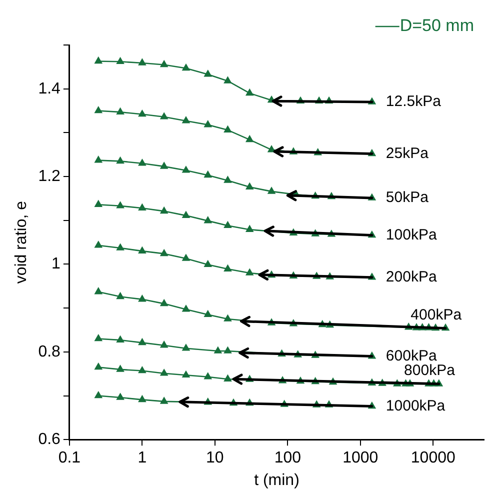 The height and width of the screenshot is (498, 498). Describe the element at coordinates (408, 197) in the screenshot. I see `annotation: 50kPa` at that location.